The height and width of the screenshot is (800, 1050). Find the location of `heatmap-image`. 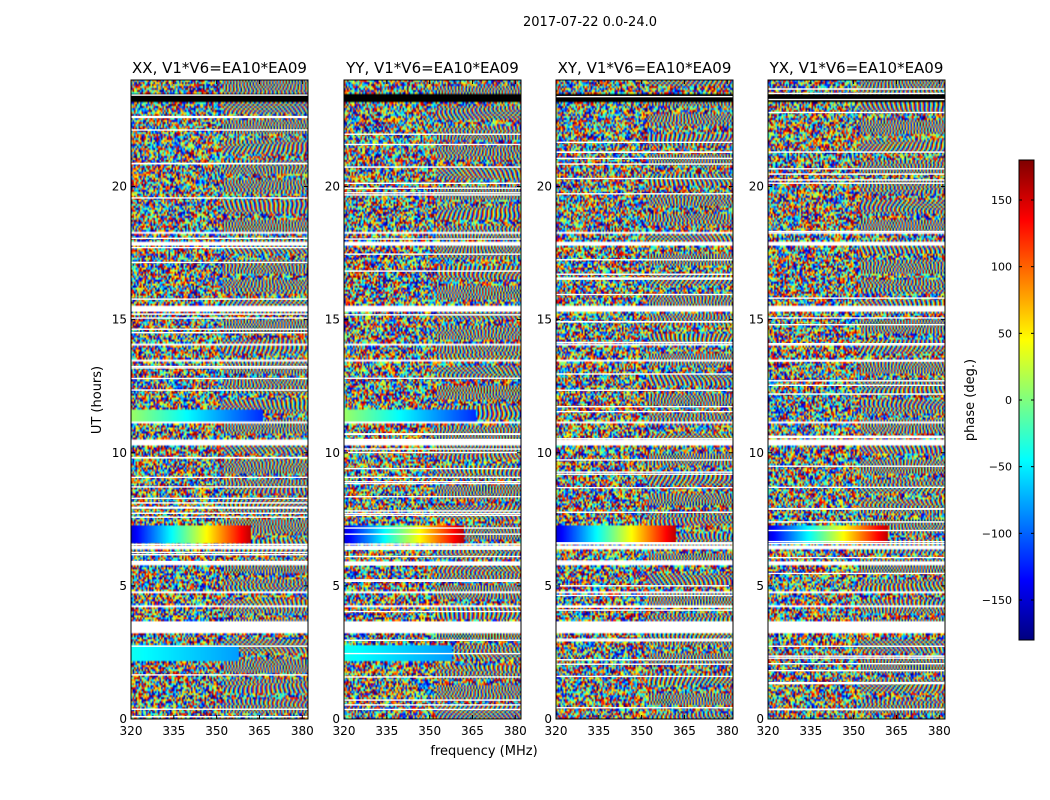

heatmap-image is located at coordinates (856, 399).